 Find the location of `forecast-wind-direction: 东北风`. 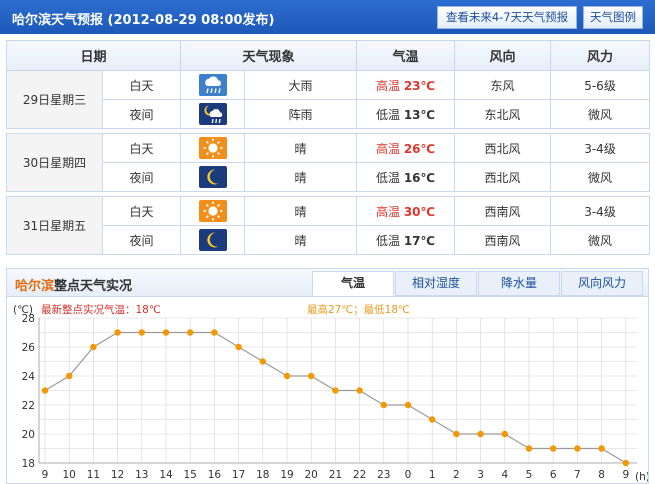

forecast-wind-direction: 东北风 is located at coordinates (503, 114).